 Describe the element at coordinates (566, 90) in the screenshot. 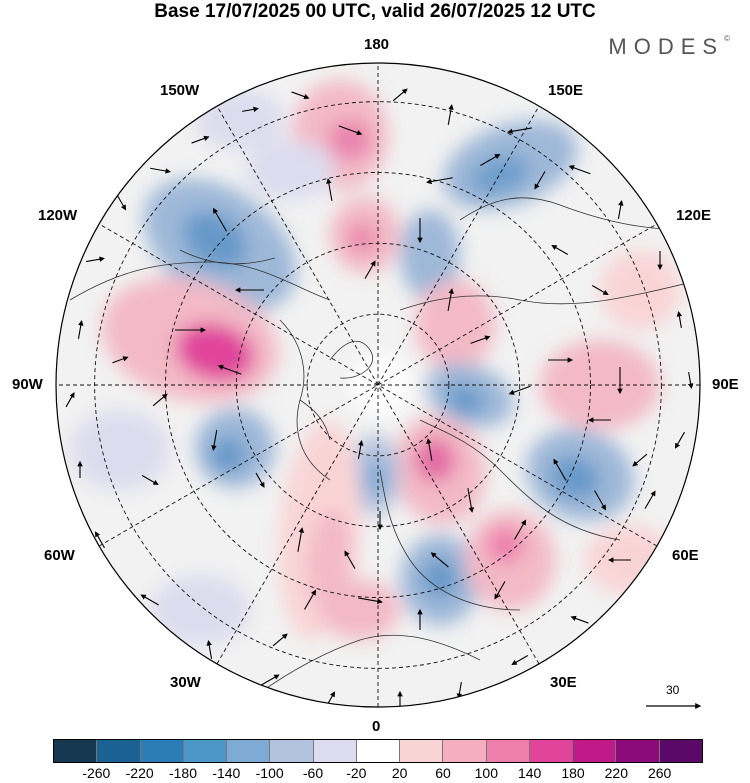

I see `lon-label-150e: 150E` at that location.